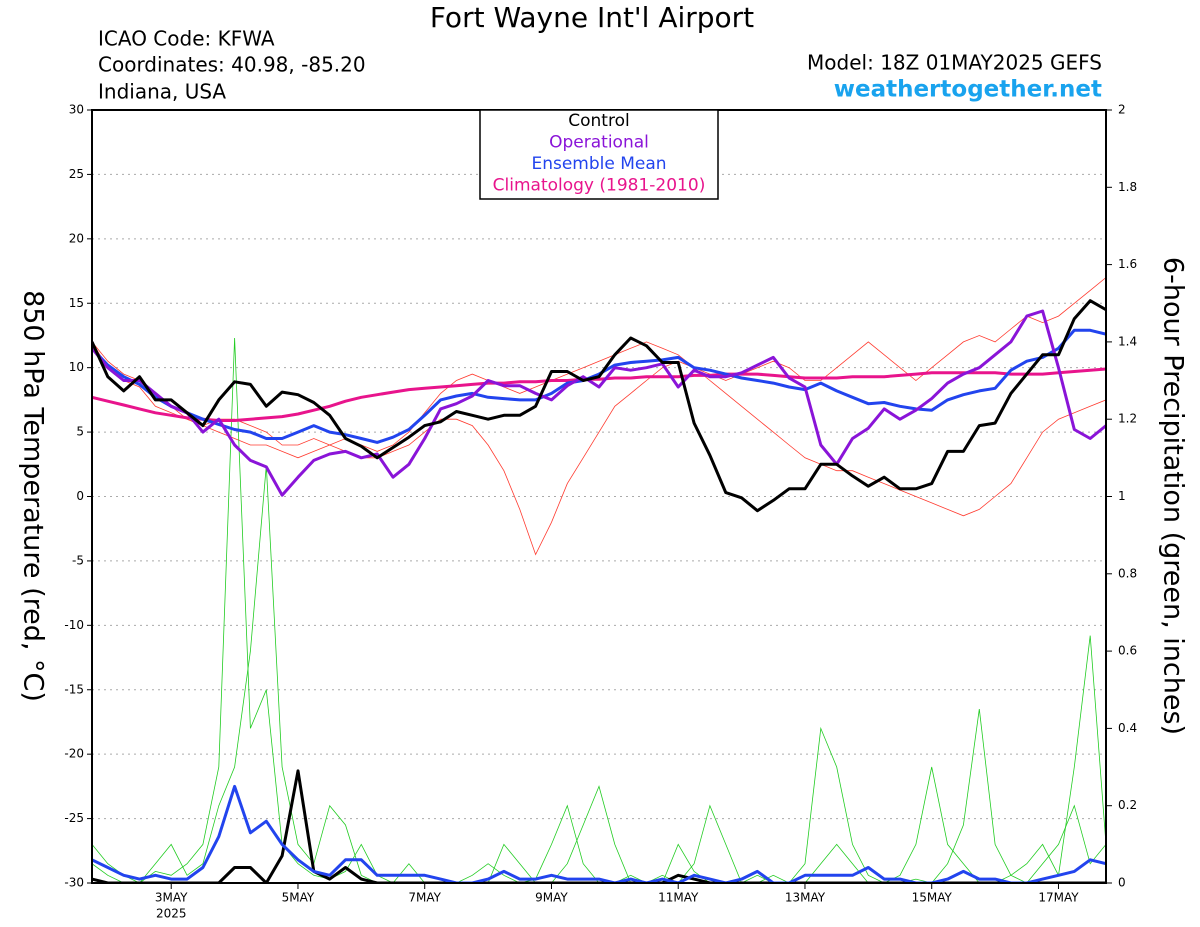 The image size is (1200, 927). What do you see at coordinates (1127, 728) in the screenshot?
I see `y2-tick-label: 0.4` at bounding box center [1127, 728].